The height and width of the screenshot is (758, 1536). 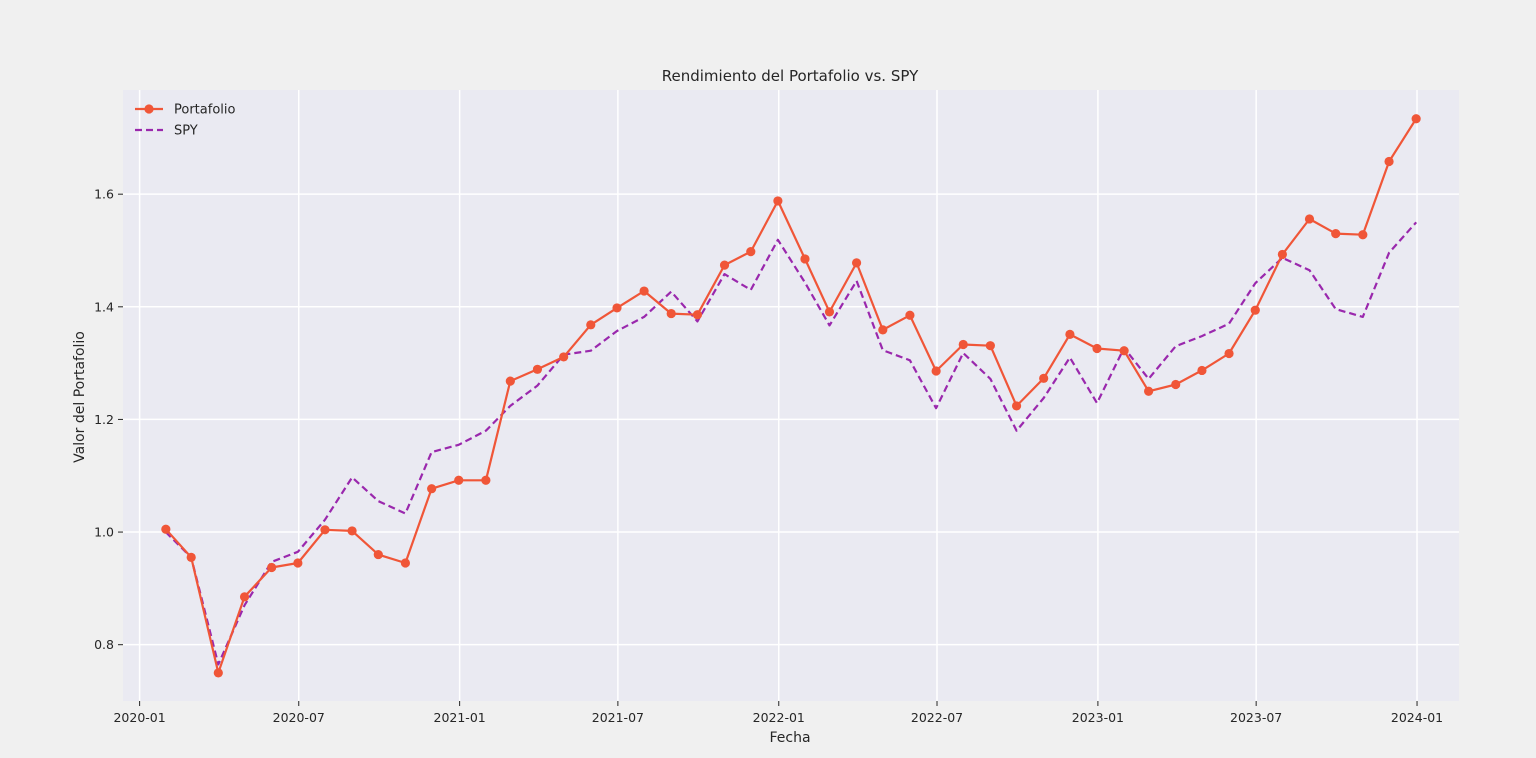 I want to click on legend-entry-portafolio: Portafolio, so click(x=185, y=110).